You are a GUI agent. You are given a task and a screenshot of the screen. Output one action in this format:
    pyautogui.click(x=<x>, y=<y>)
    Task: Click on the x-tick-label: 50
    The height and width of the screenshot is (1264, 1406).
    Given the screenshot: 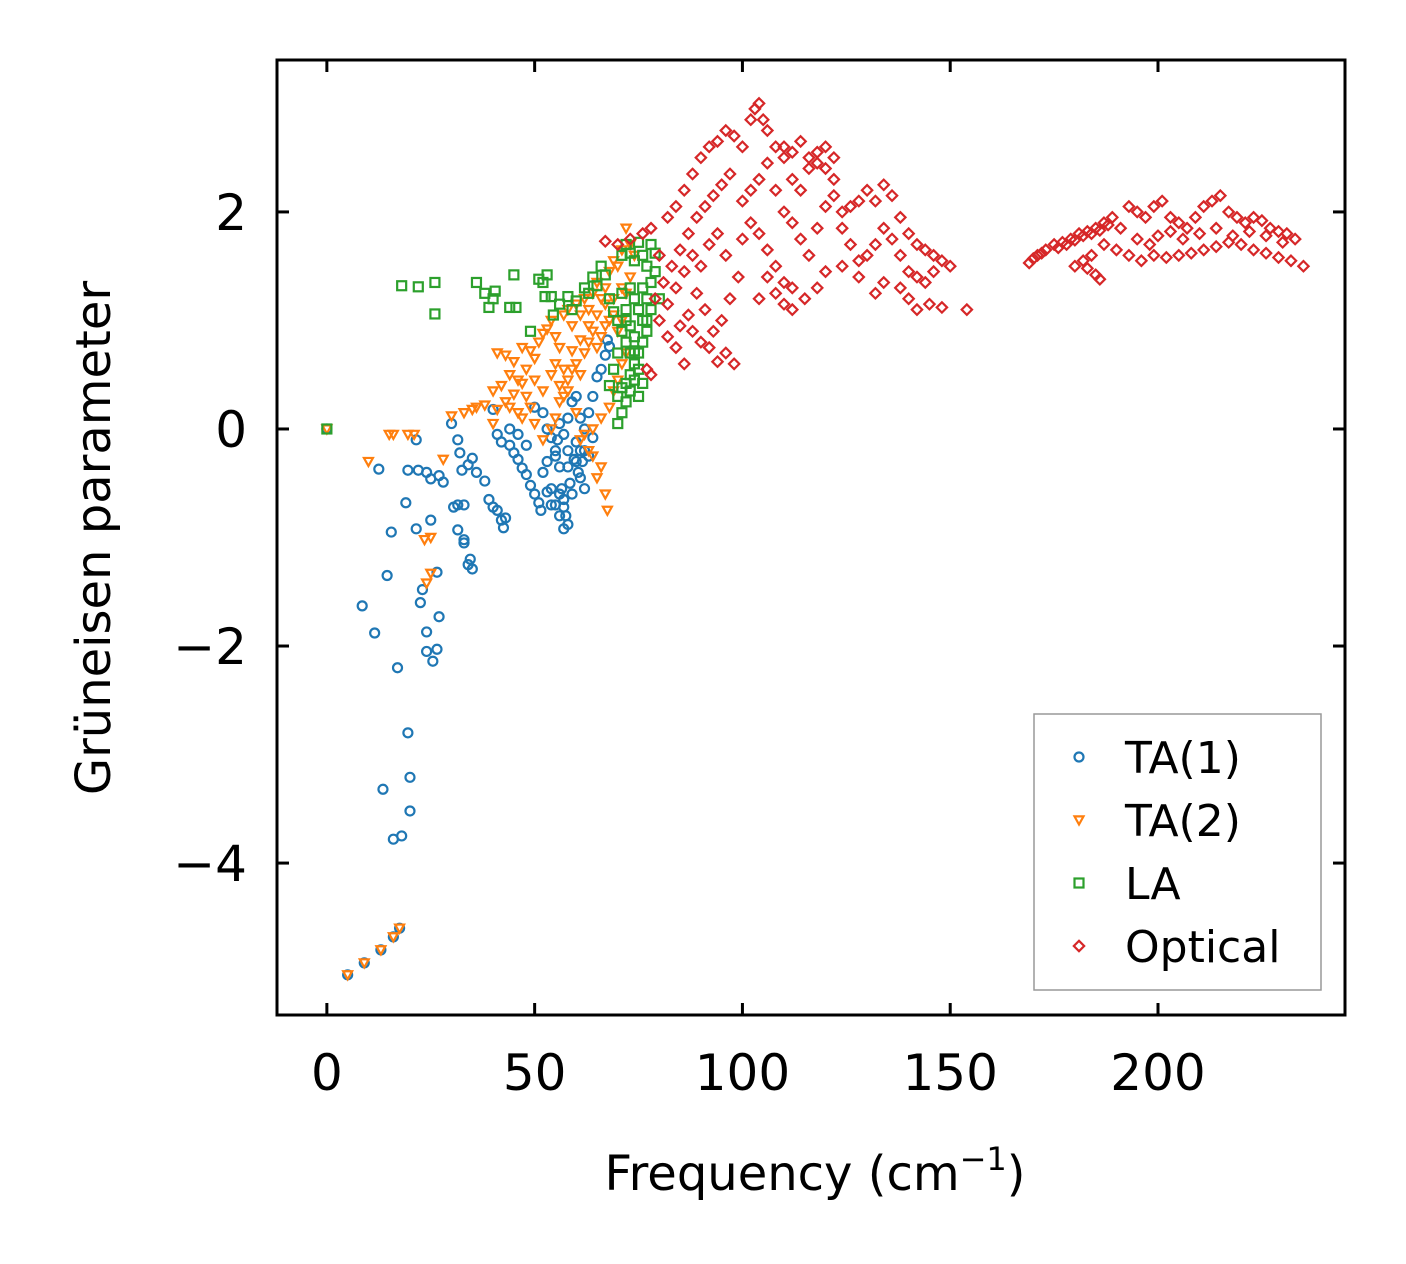 What is the action you would take?
    pyautogui.click(x=535, y=1073)
    